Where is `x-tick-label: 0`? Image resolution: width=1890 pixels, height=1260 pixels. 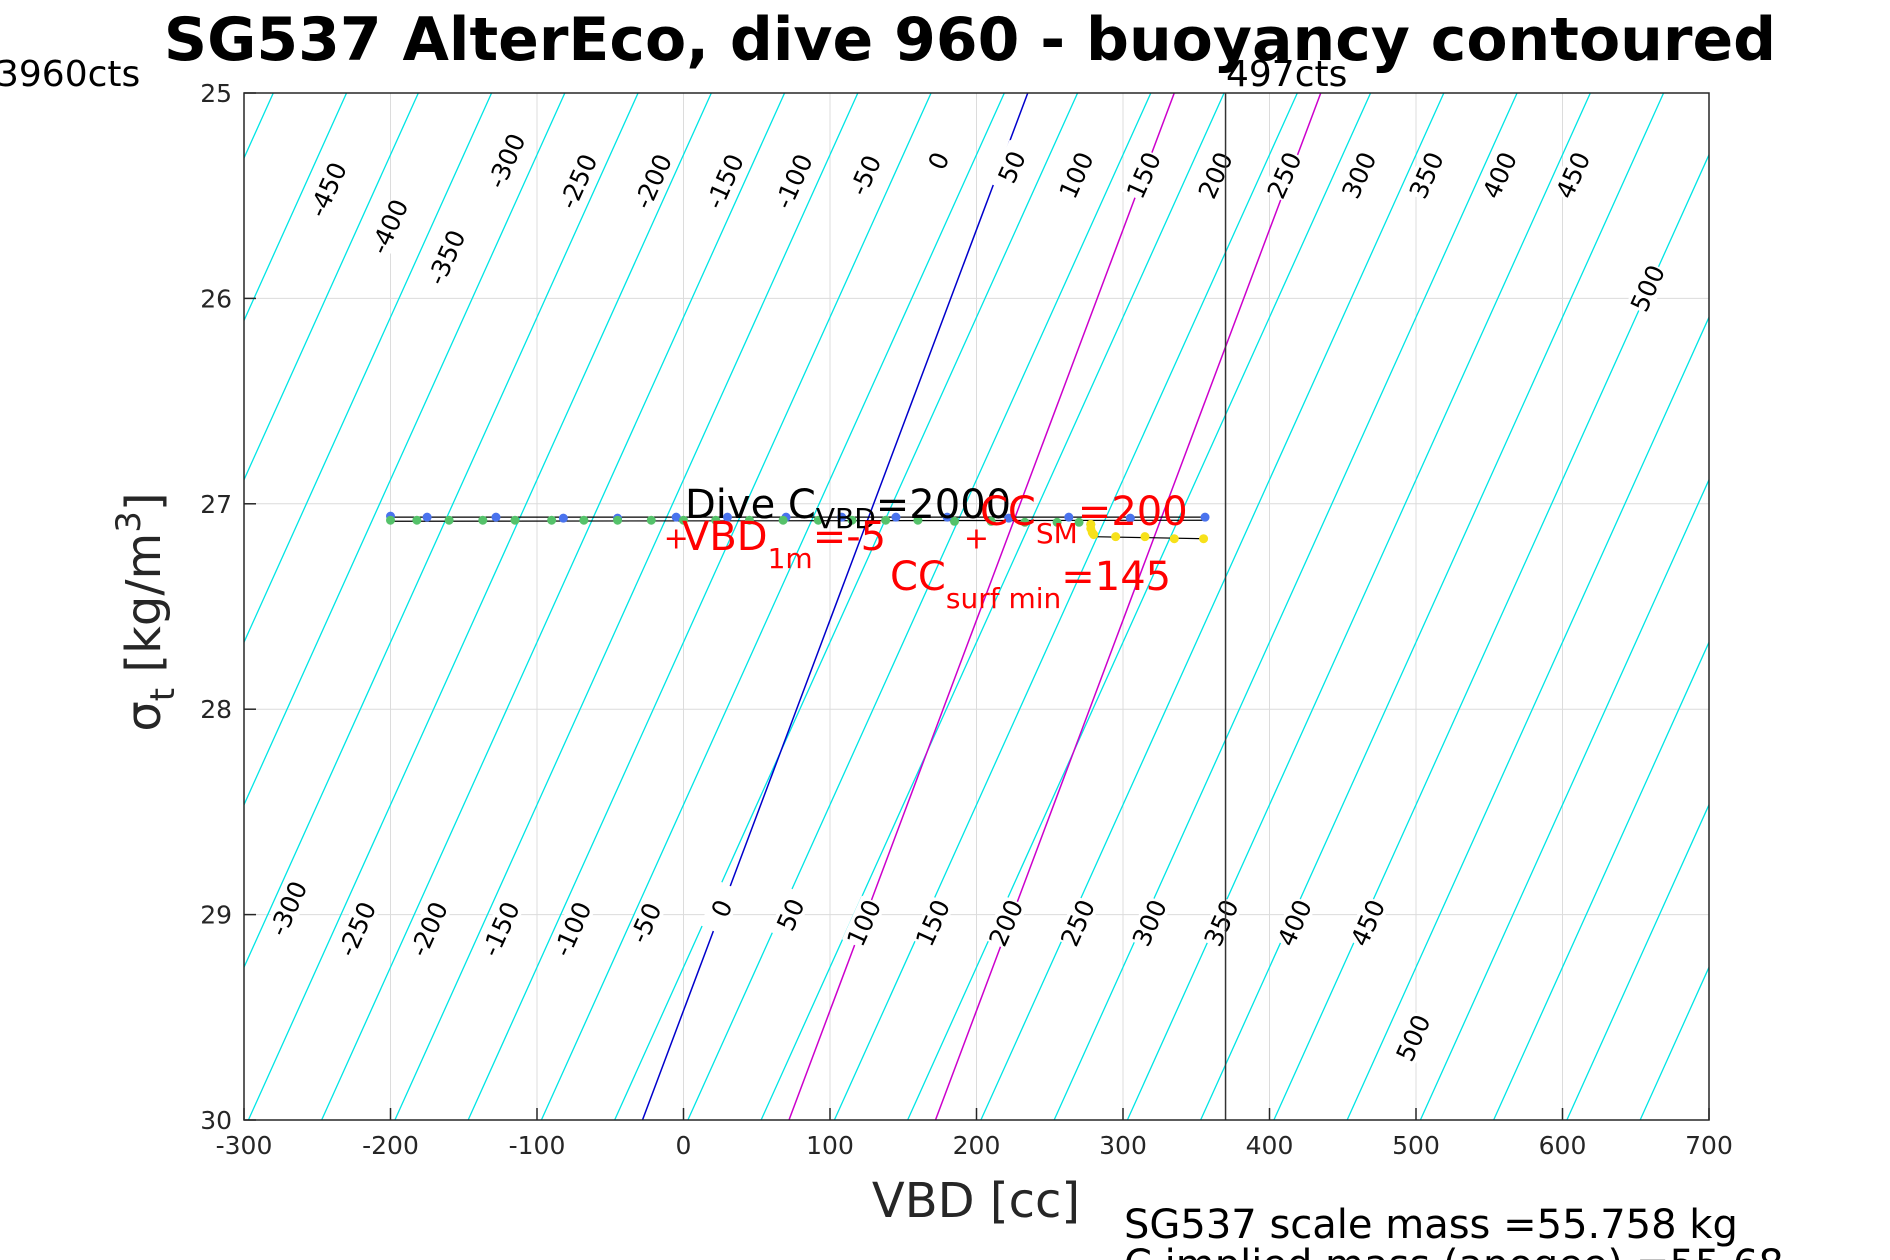
x-tick-label: 0 is located at coordinates (684, 1145).